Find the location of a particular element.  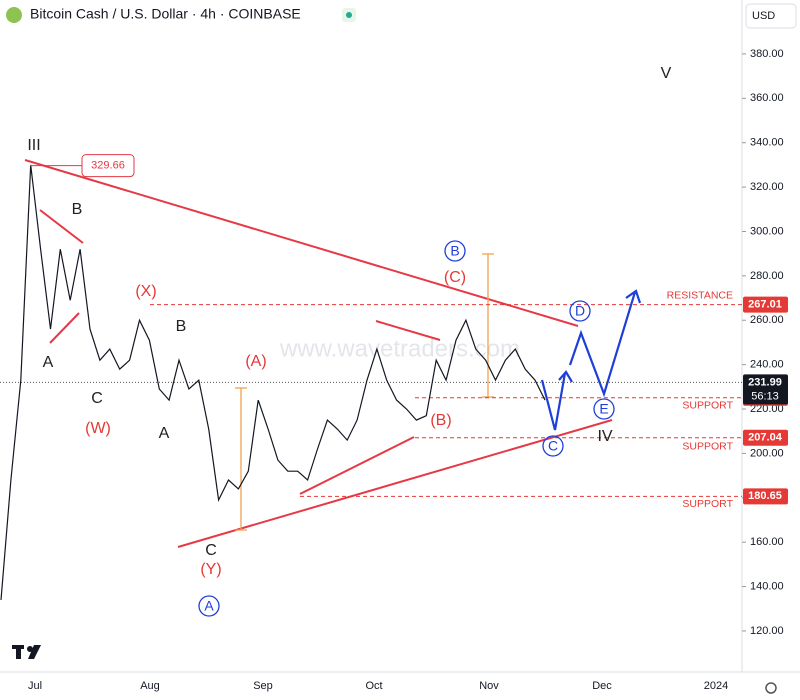

wave-label: (A) is located at coordinates (255, 361).